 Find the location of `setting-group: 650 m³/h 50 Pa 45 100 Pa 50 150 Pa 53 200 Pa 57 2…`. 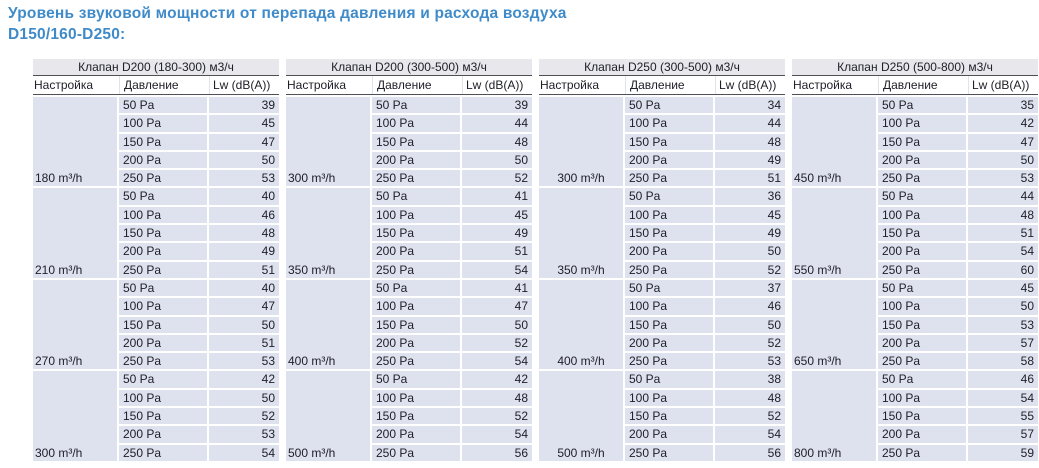

setting-group: 650 m³/h 50 Pa 45 100 Pa 50 150 Pa 53 200 Pa 57 2… is located at coordinates (915, 324).